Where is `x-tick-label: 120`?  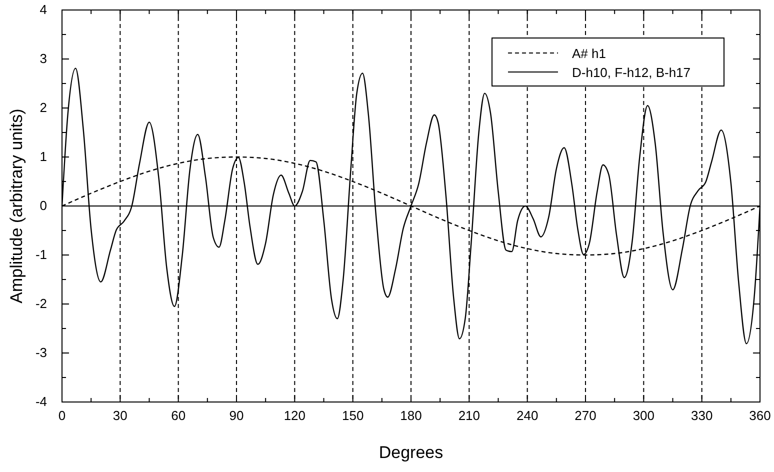 x-tick-label: 120 is located at coordinates (295, 416).